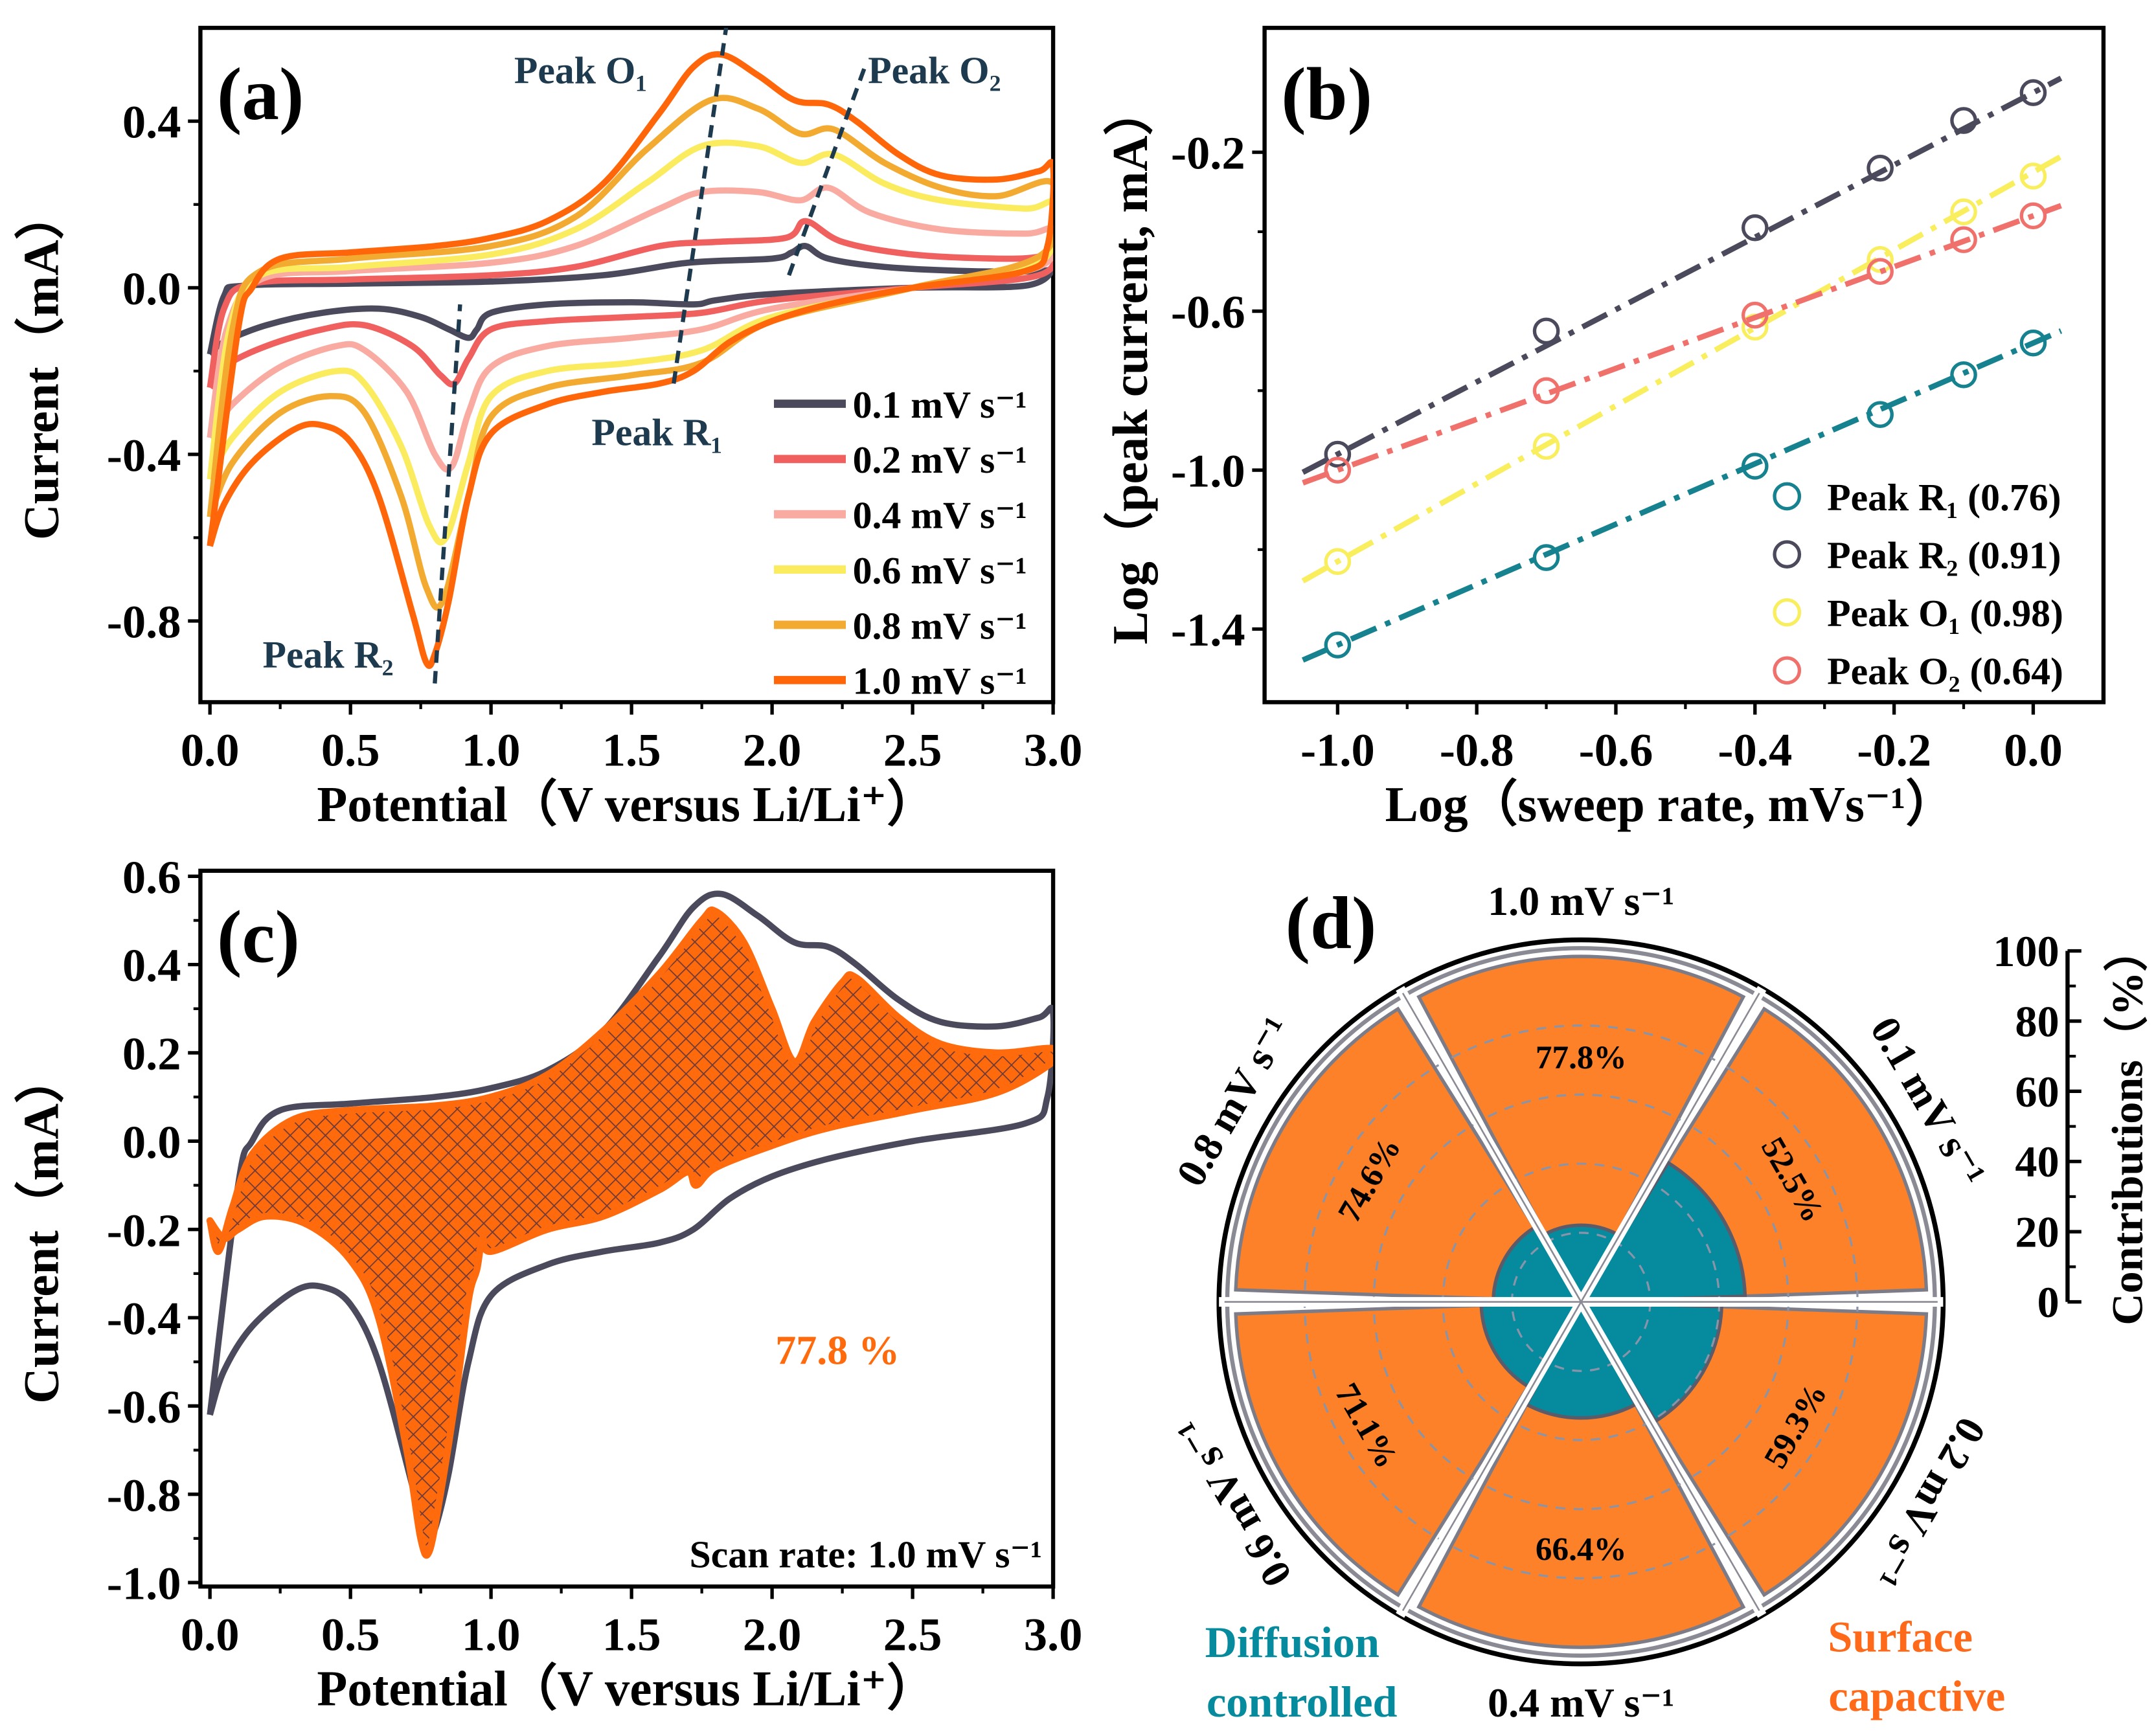 This screenshot has height=1736, width=2156. What do you see at coordinates (772, 1634) in the screenshot?
I see `x-tick-label: 2.0` at bounding box center [772, 1634].